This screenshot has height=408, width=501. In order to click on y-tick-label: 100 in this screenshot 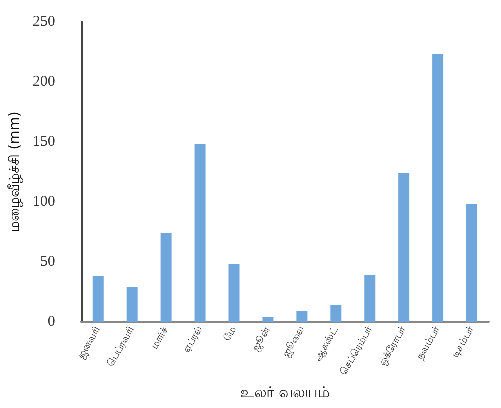, I will do `click(44, 202)`.